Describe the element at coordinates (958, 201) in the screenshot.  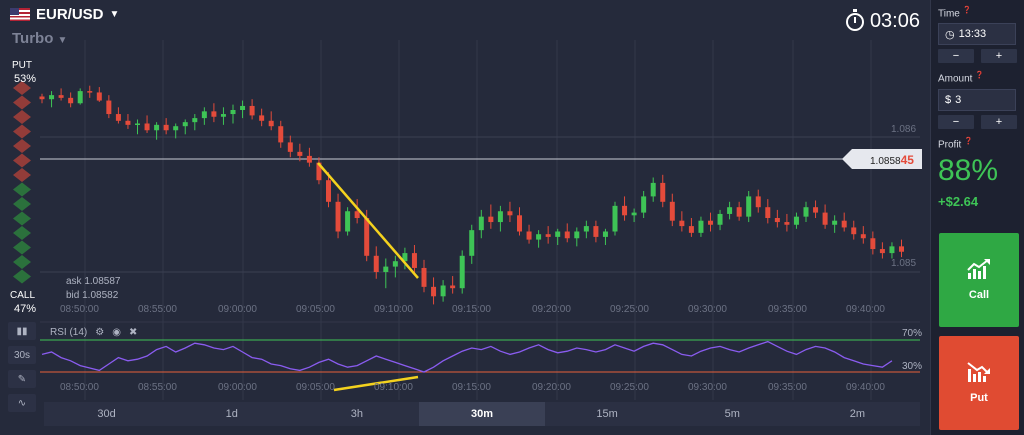
I see `profit-amount: +$2.64` at that location.